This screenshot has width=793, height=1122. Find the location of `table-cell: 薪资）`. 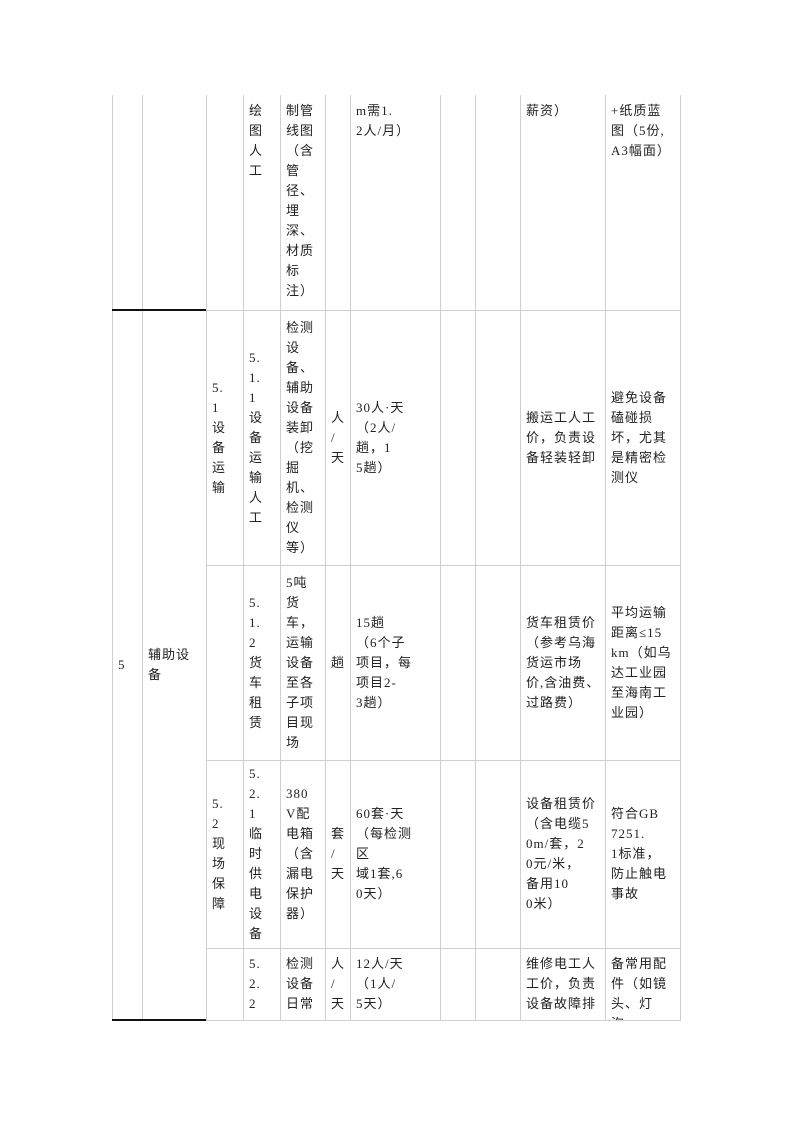

table-cell: 薪资） is located at coordinates (563, 203).